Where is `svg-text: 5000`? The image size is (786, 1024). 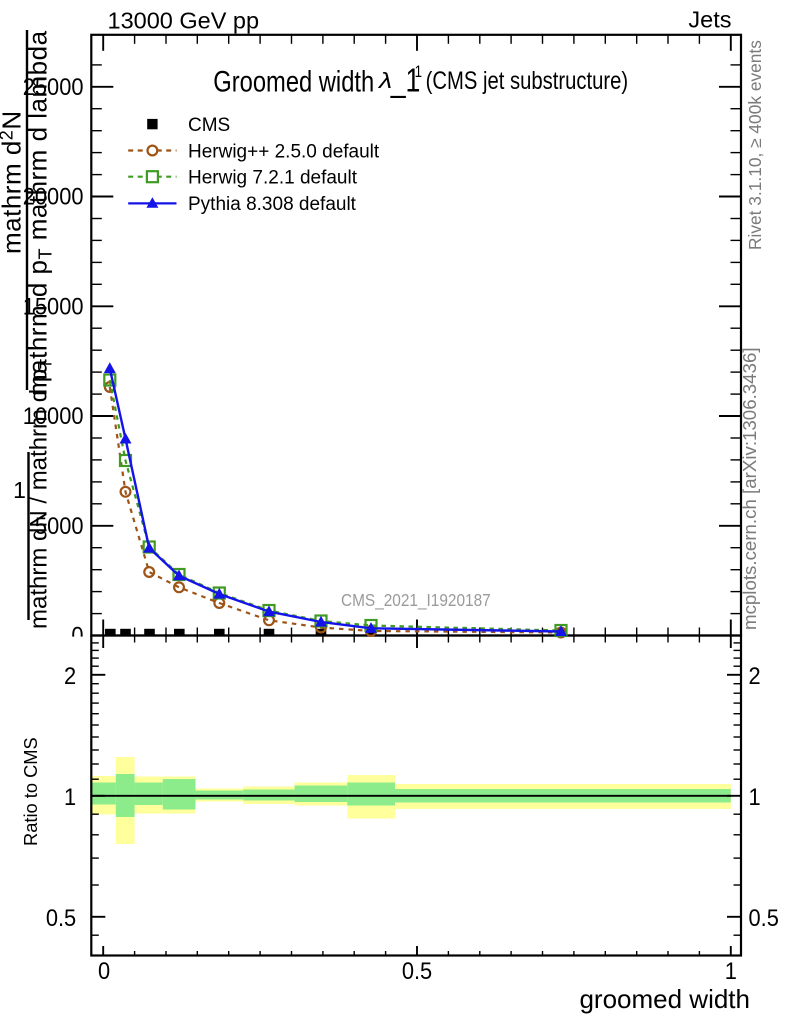 svg-text: 5000 is located at coordinates (59, 525).